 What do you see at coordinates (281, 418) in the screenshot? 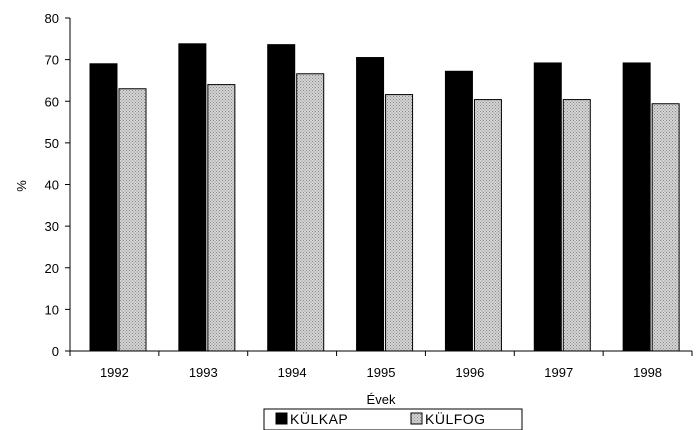
I see `legend-swatch-kulkap` at bounding box center [281, 418].